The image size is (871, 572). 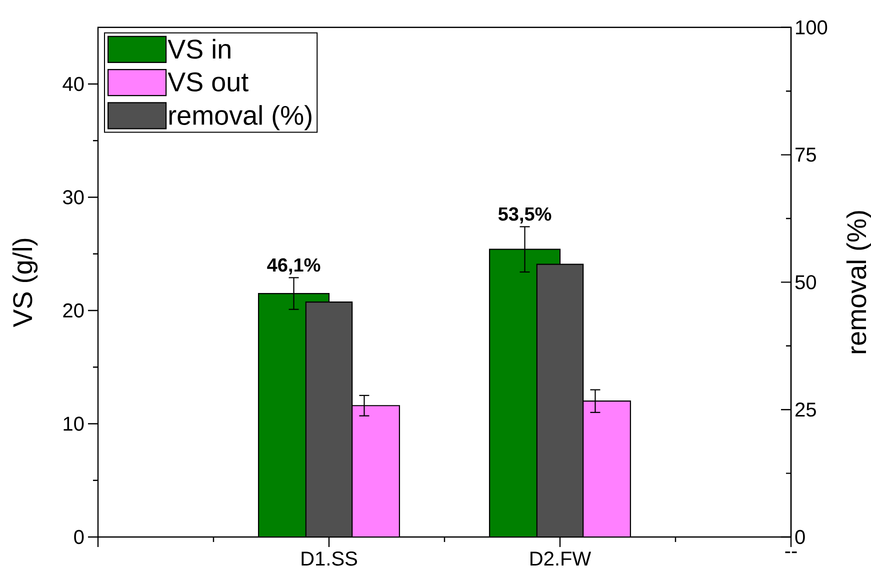 I want to click on y2-tick-label: 75, so click(x=806, y=155).